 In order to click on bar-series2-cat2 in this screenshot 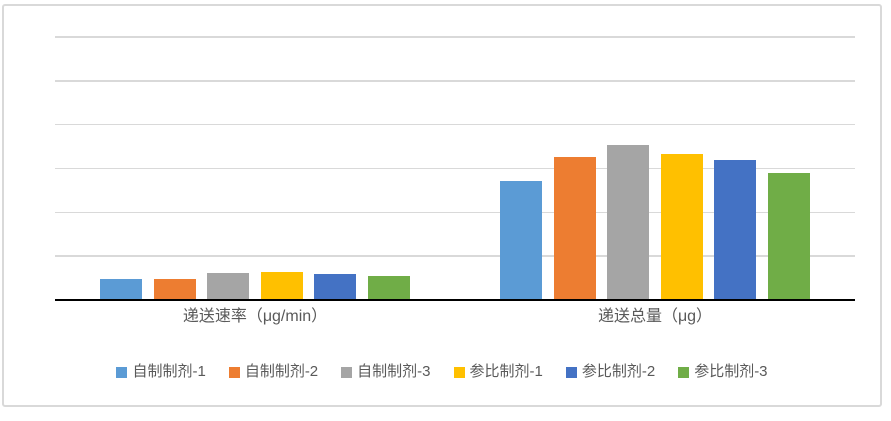, I will do `click(574, 228)`.